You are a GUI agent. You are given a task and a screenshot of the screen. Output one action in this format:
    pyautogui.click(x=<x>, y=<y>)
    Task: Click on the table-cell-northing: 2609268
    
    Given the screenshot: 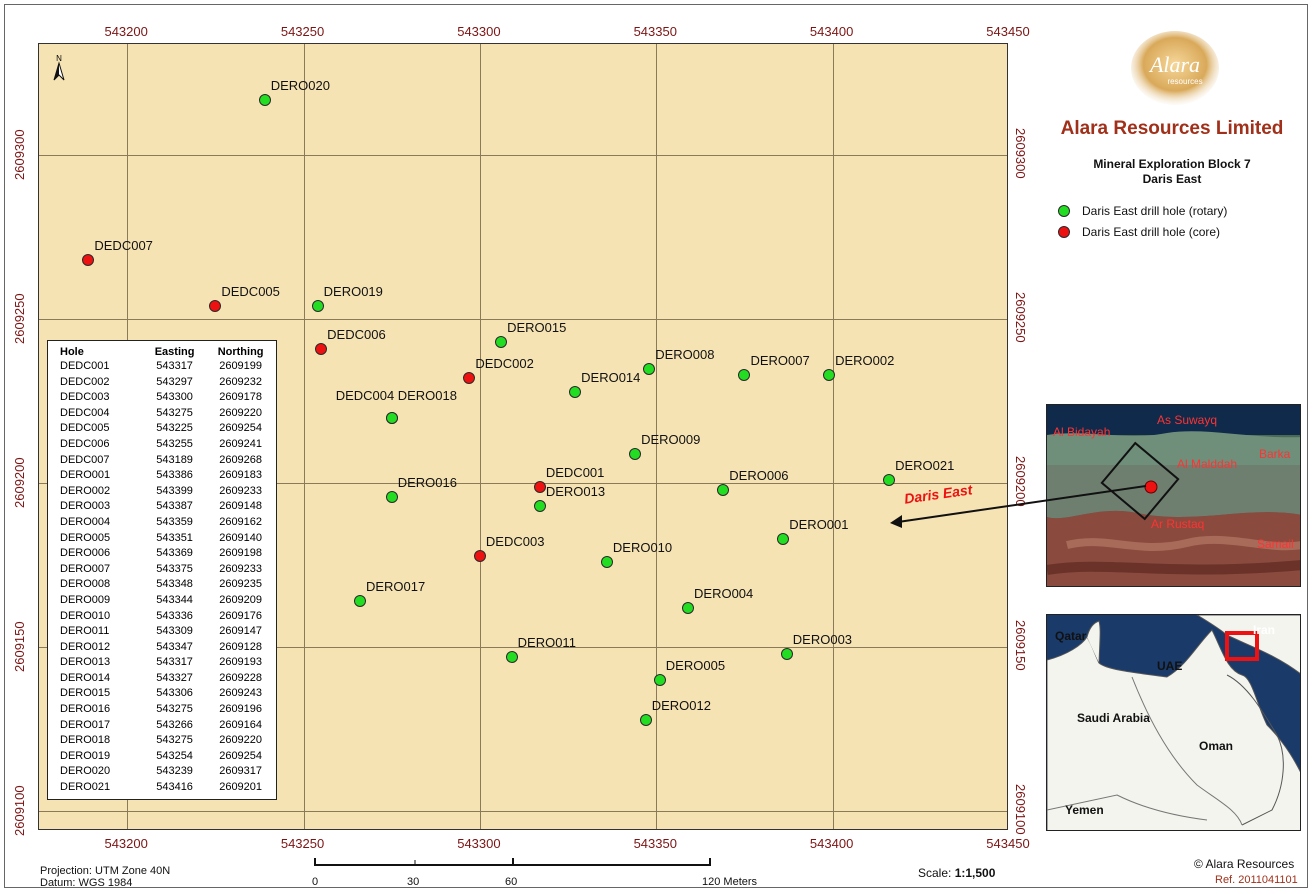 What is the action you would take?
    pyautogui.click(x=241, y=459)
    